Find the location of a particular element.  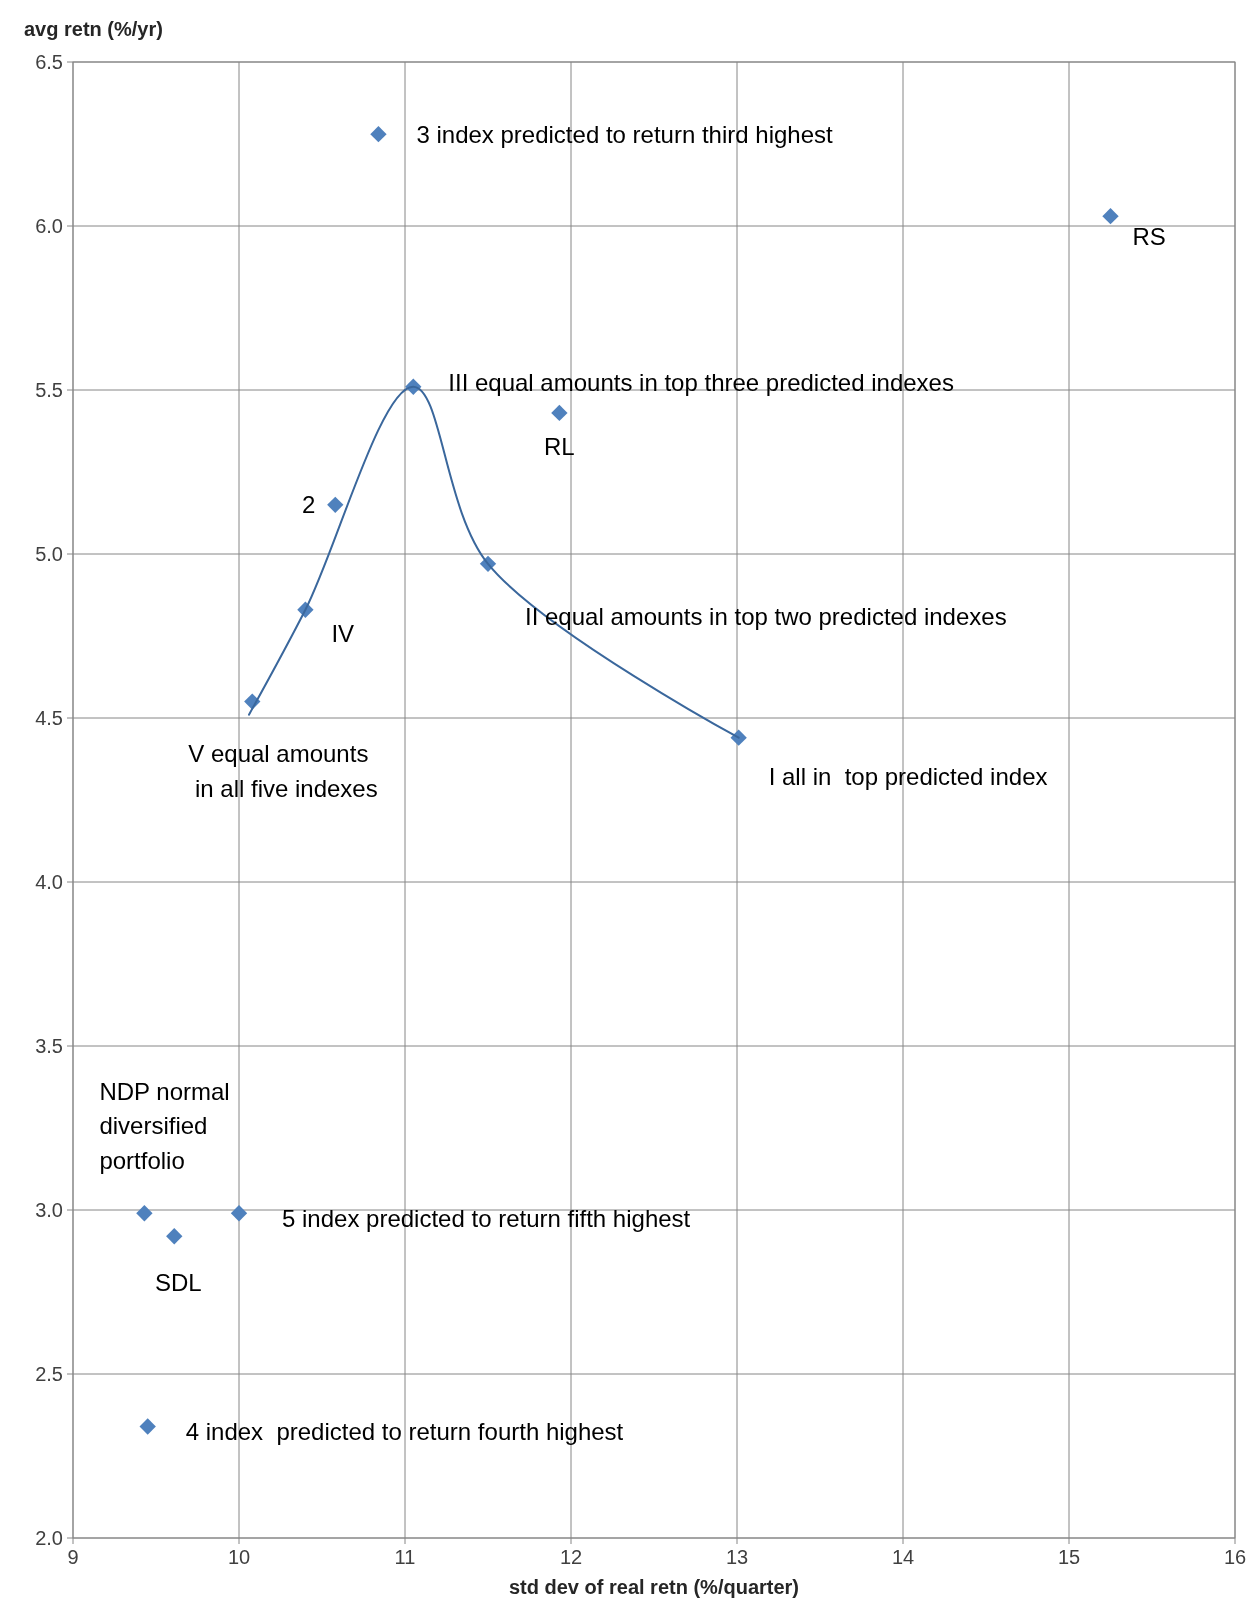

annotation: SDL is located at coordinates (178, 1282).